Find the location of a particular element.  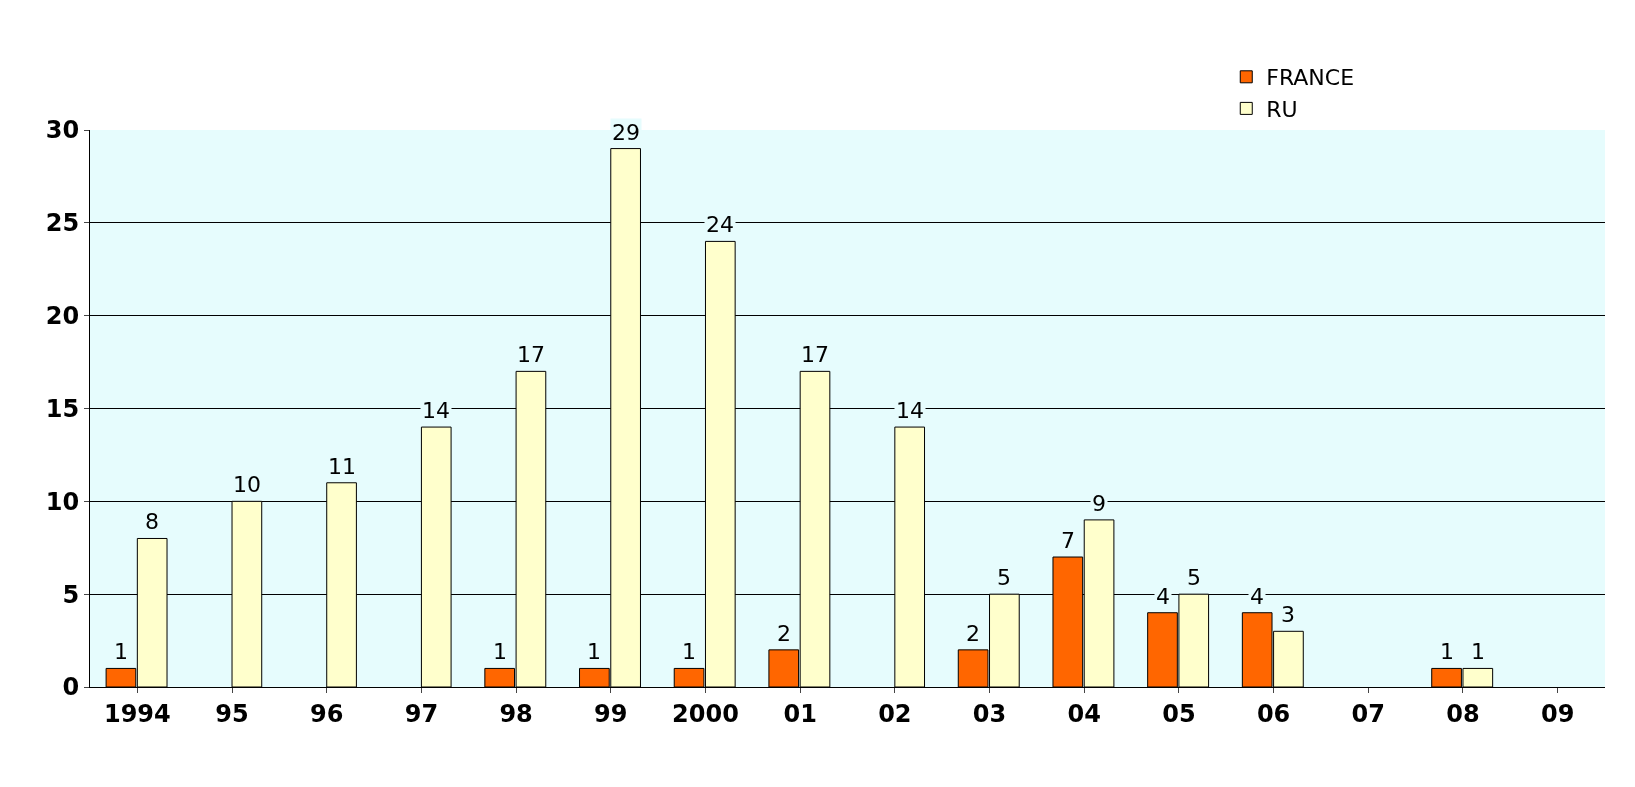

x-tick-label: 07 is located at coordinates (1368, 713).